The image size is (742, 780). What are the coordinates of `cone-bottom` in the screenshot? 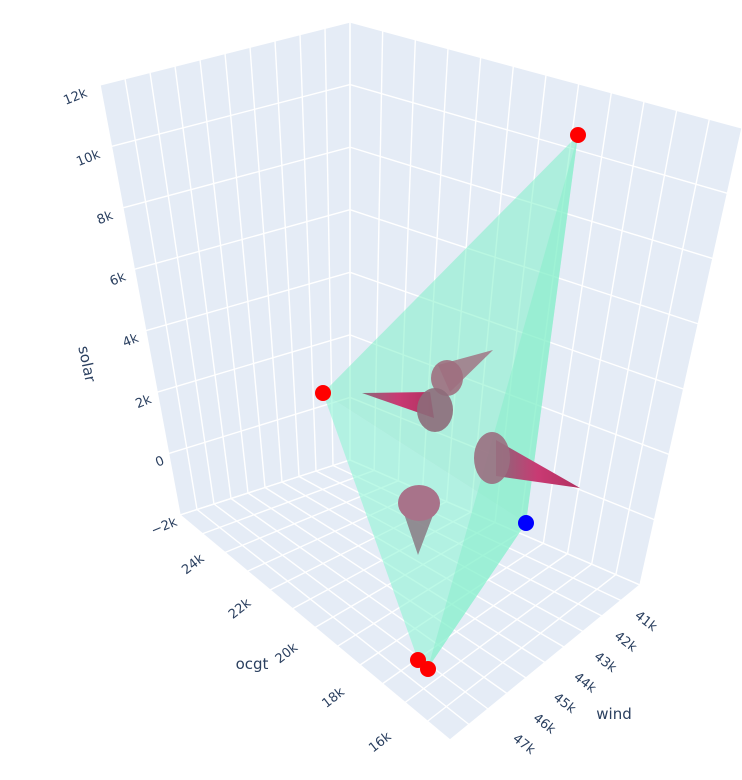 It's located at (419, 520).